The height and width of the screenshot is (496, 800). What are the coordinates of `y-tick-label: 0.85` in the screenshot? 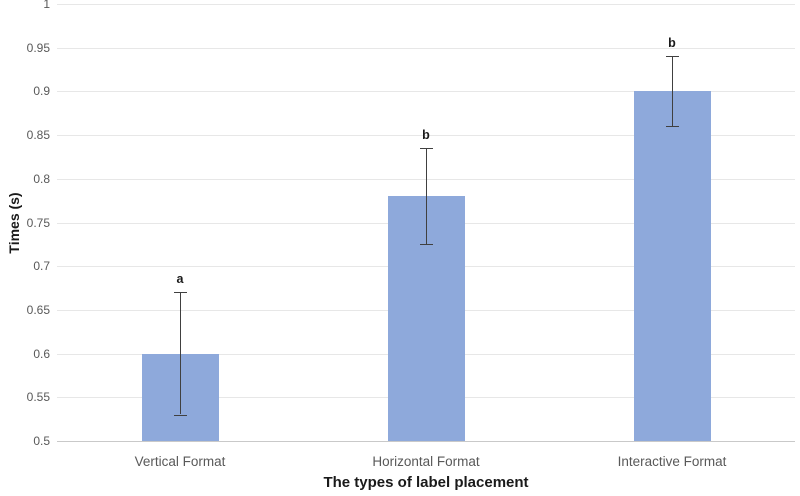 It's located at (38, 135).